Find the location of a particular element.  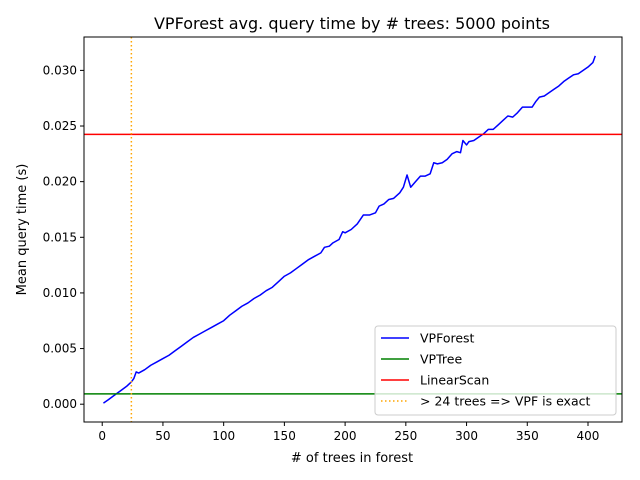

y-tick-label: 0.010 is located at coordinates (60, 293).